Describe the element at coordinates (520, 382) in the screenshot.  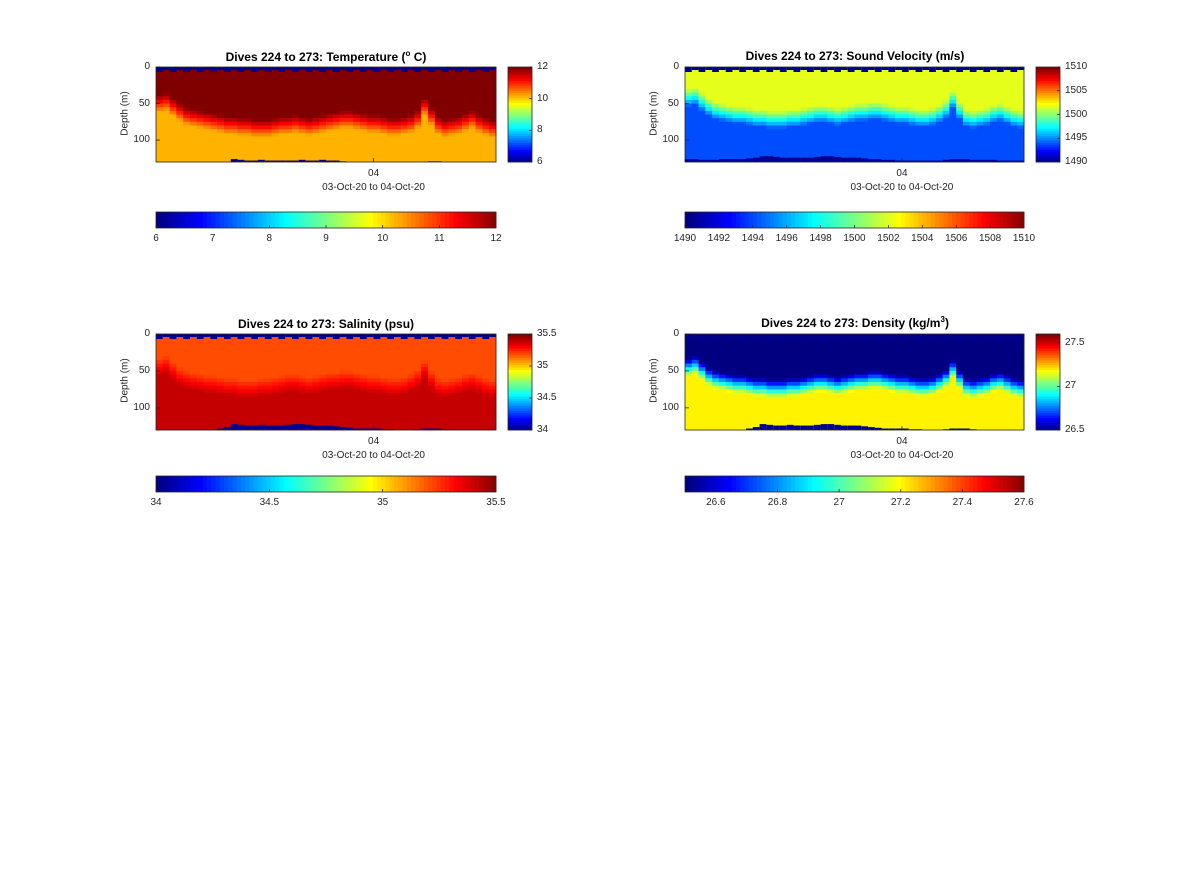
I see `colorbar-right-frame` at that location.